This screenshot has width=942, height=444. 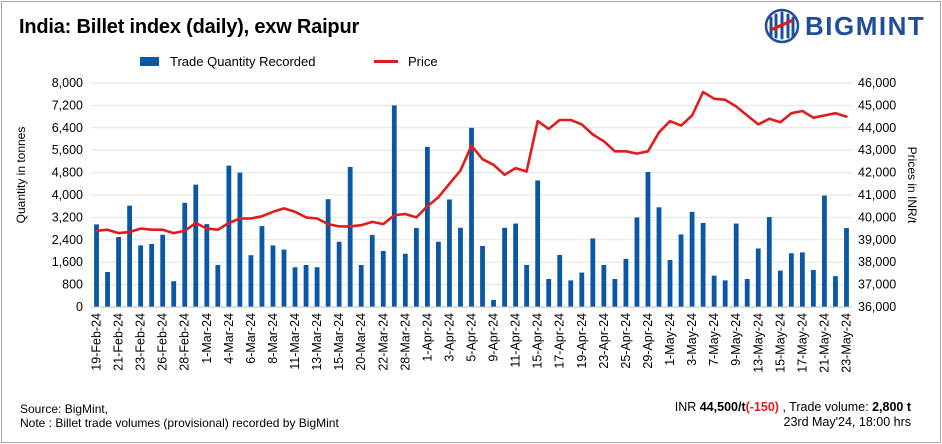 I want to click on y-tick-label-left: 7,200, so click(x=67, y=105).